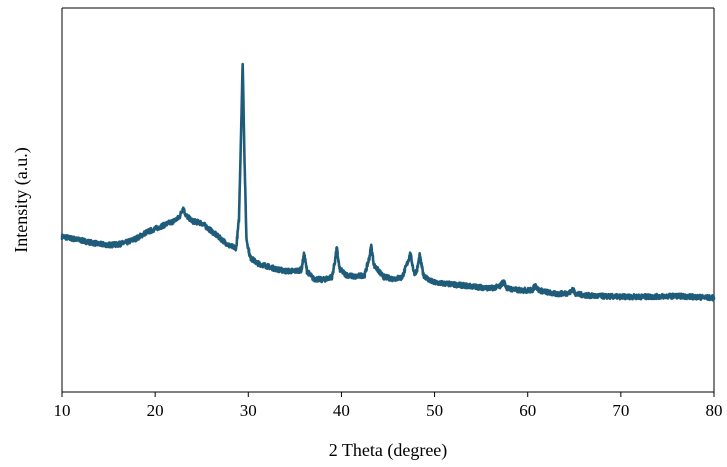  Describe the element at coordinates (248, 410) in the screenshot. I see `x-tick-label: 30` at that location.